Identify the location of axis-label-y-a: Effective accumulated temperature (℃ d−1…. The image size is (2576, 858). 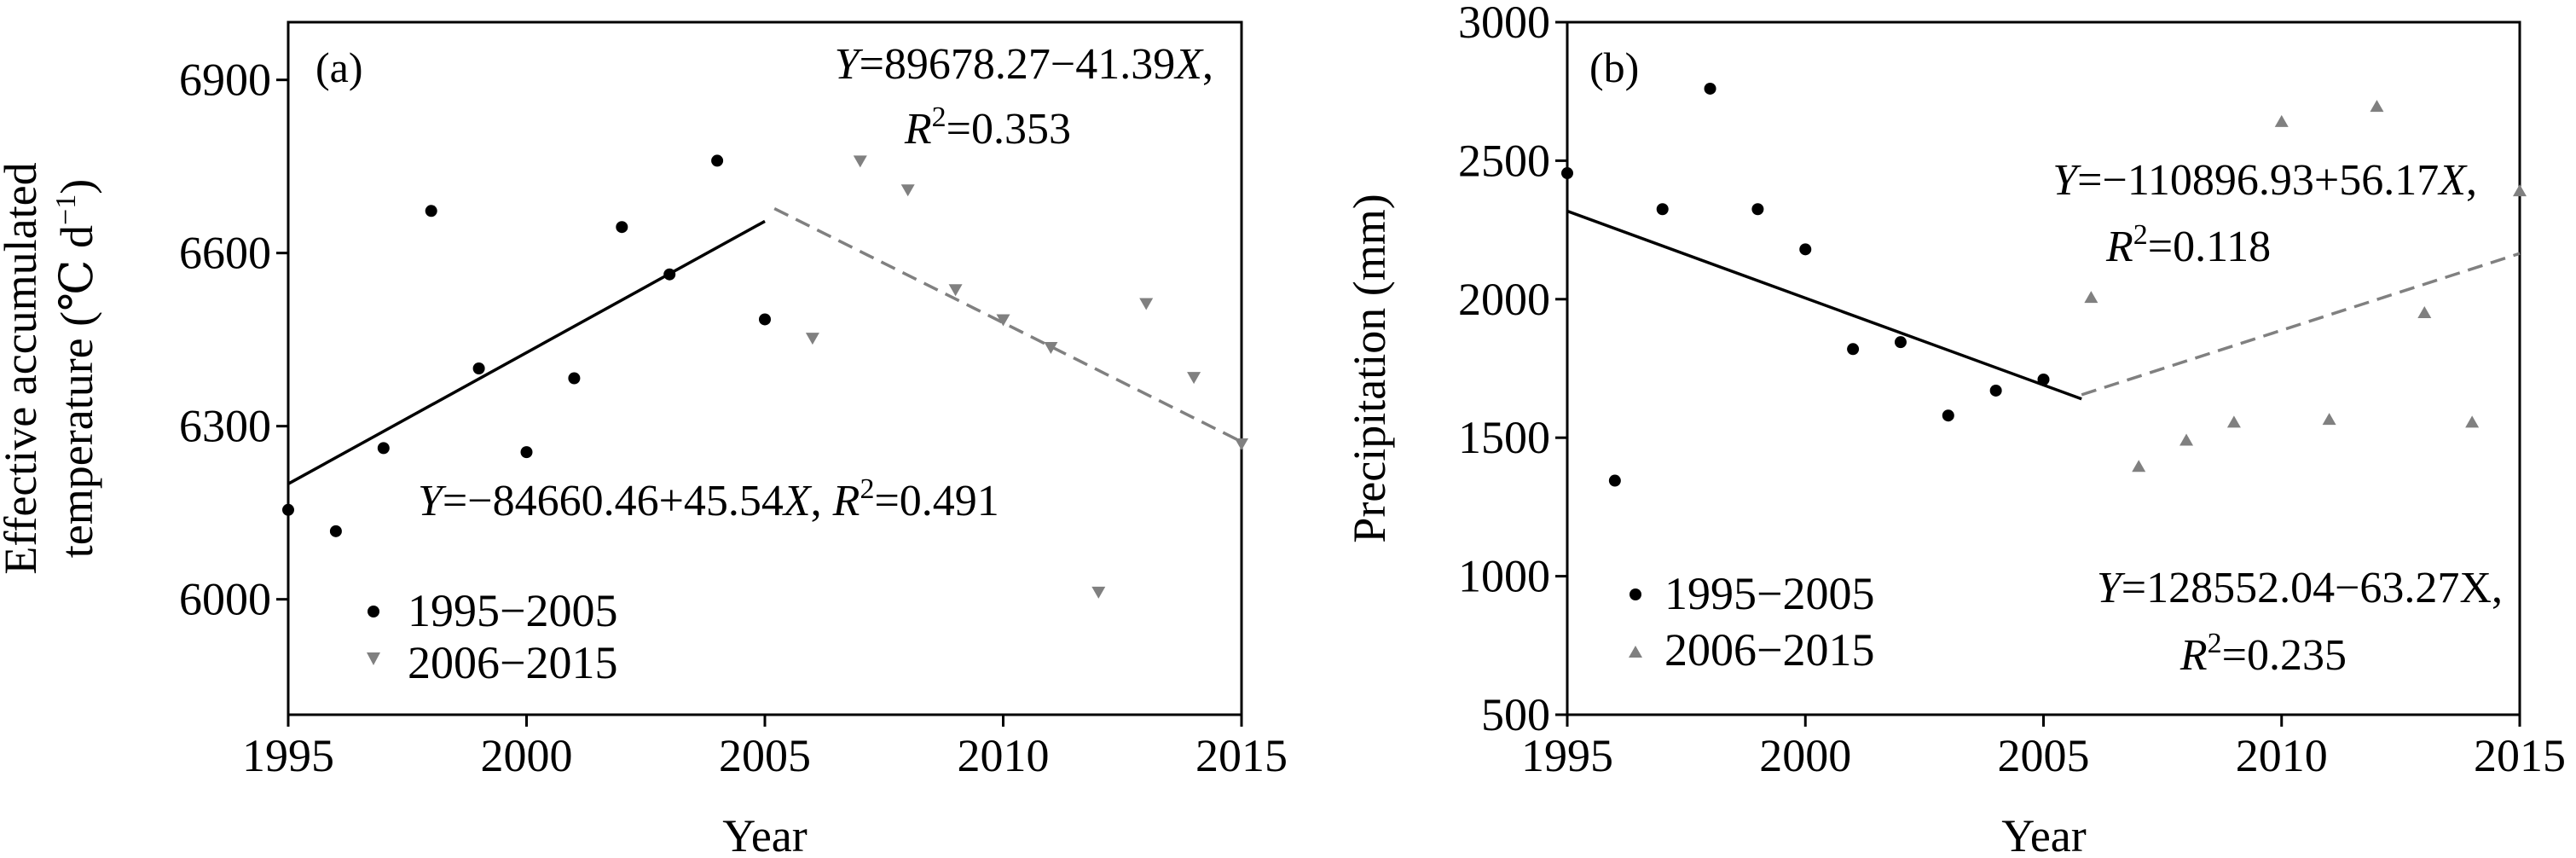
(51, 368).